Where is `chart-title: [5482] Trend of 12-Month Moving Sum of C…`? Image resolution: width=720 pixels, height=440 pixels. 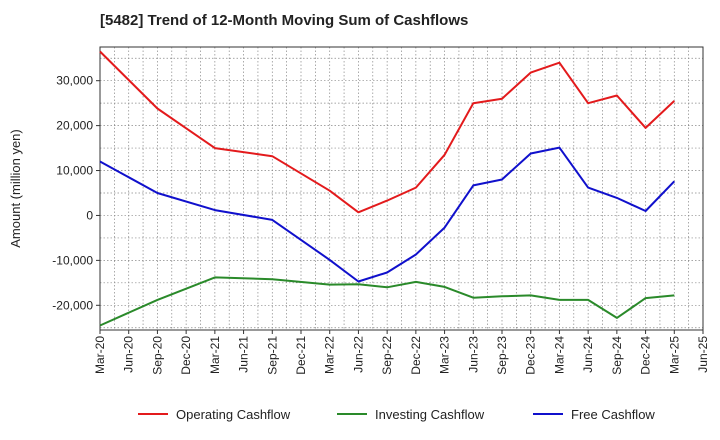
chart-title: [5482] Trend of 12-Month Moving Sum of C… is located at coordinates (284, 20).